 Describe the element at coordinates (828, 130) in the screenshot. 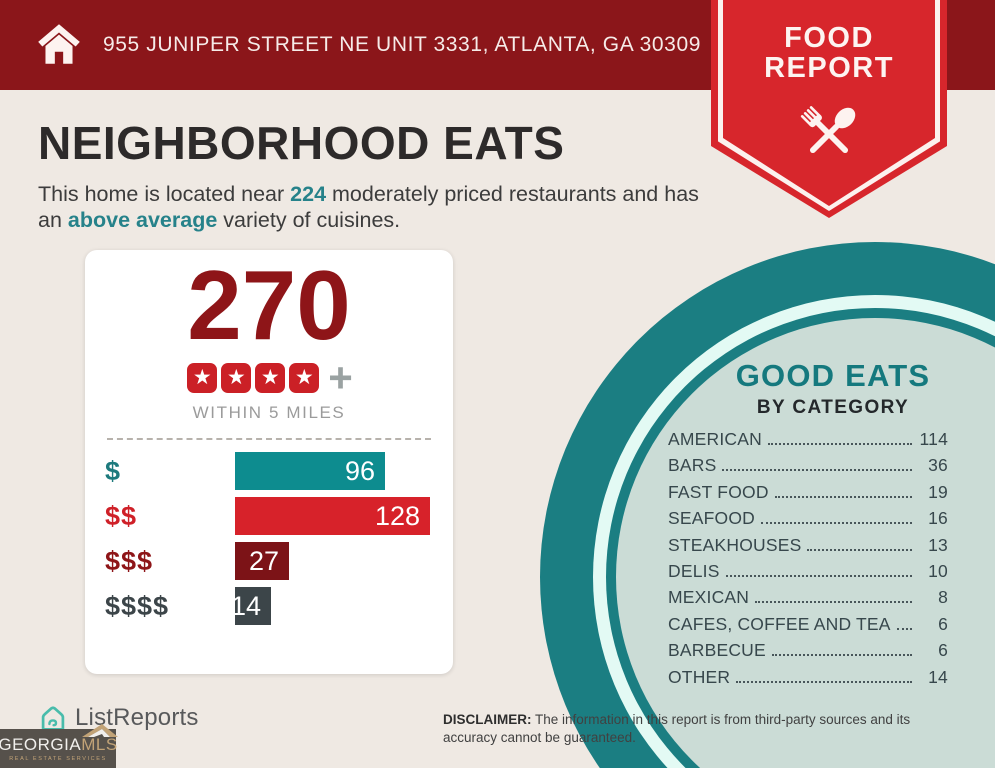

I see `spoon-fork-icon` at that location.